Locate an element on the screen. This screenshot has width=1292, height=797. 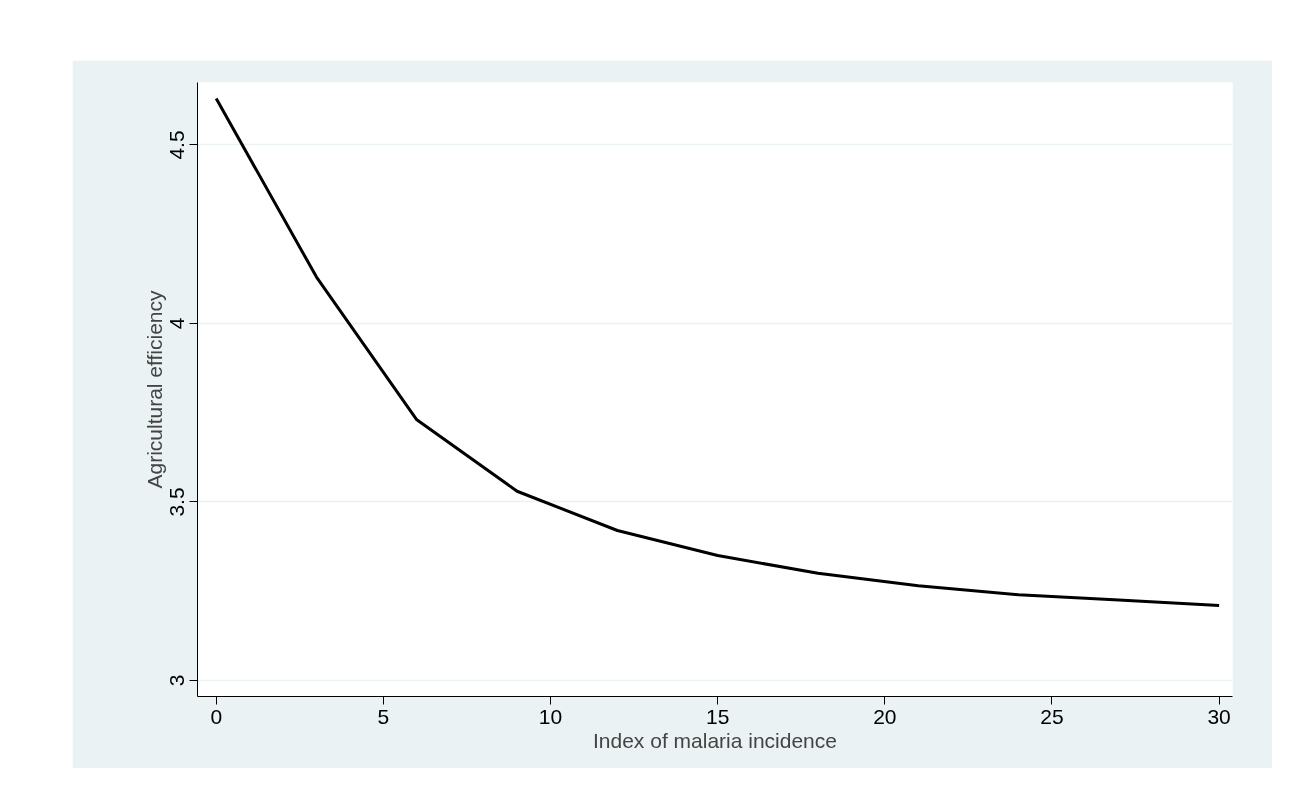
x-tick-label: 0 is located at coordinates (216, 716).